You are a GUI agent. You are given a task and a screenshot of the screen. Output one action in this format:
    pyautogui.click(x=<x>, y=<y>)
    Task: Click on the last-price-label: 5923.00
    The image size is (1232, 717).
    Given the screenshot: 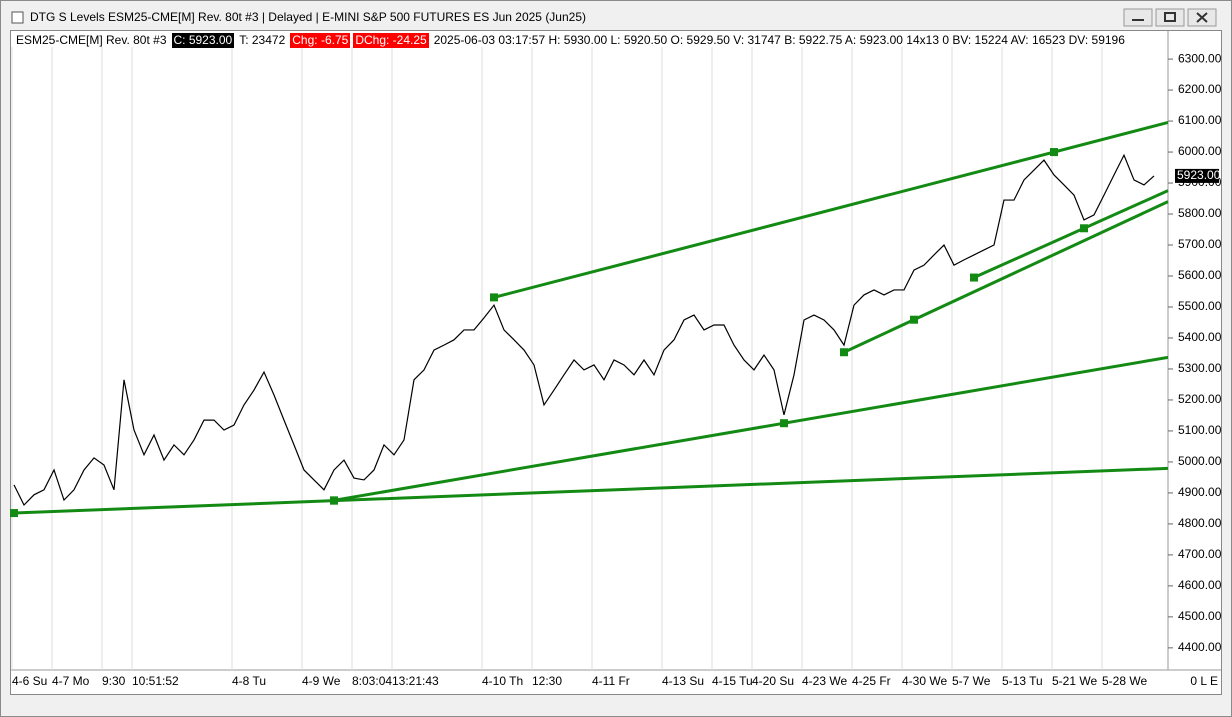 What is the action you would take?
    pyautogui.click(x=1199, y=175)
    